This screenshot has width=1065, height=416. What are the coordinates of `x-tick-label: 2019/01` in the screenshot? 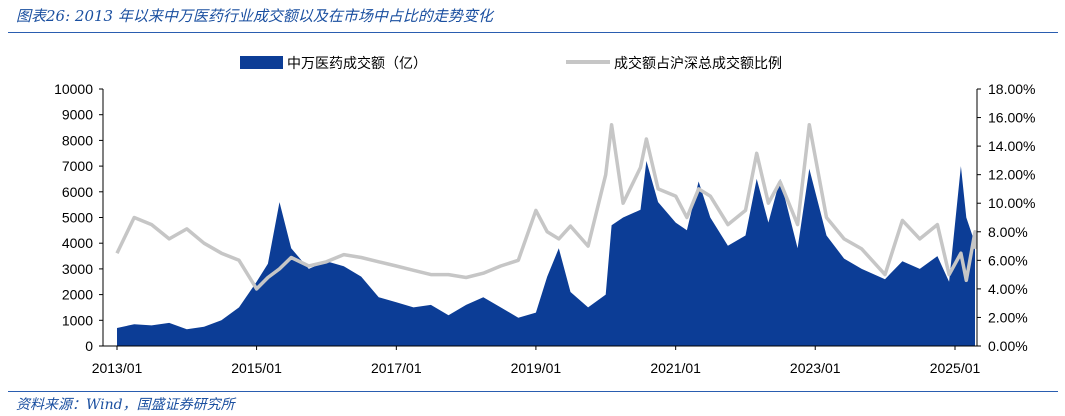 It's located at (536, 368).